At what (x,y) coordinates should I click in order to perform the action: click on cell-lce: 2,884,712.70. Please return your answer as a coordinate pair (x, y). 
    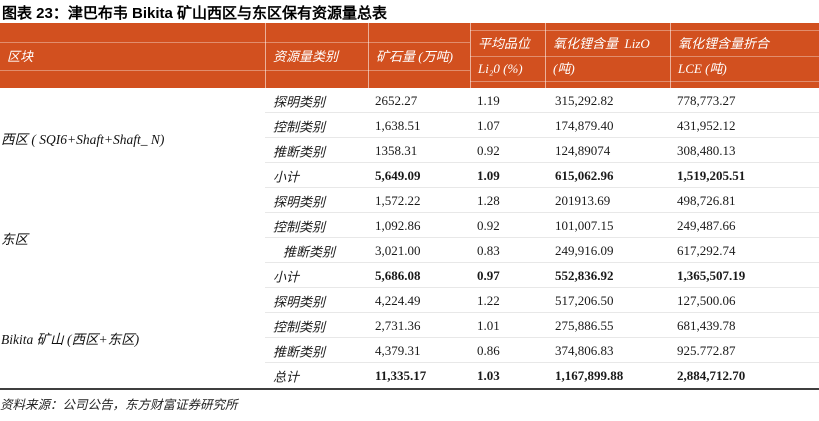
    Looking at the image, I should click on (711, 375).